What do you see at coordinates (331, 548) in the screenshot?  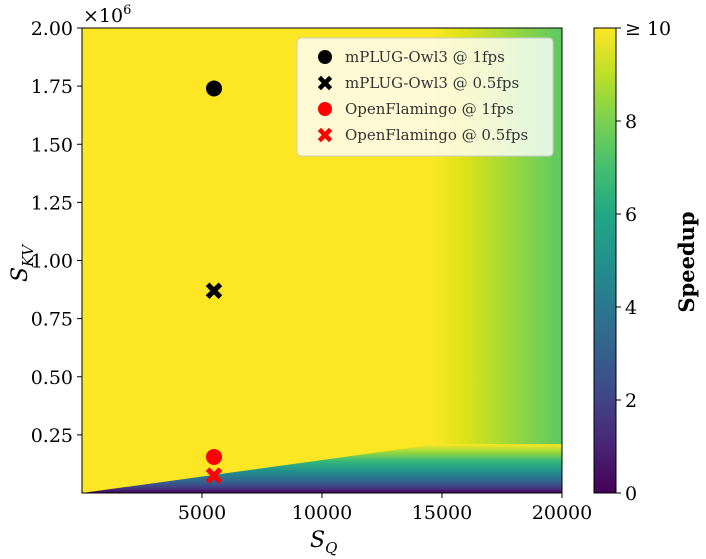 I see `x-axis-label-sub: Q` at bounding box center [331, 548].